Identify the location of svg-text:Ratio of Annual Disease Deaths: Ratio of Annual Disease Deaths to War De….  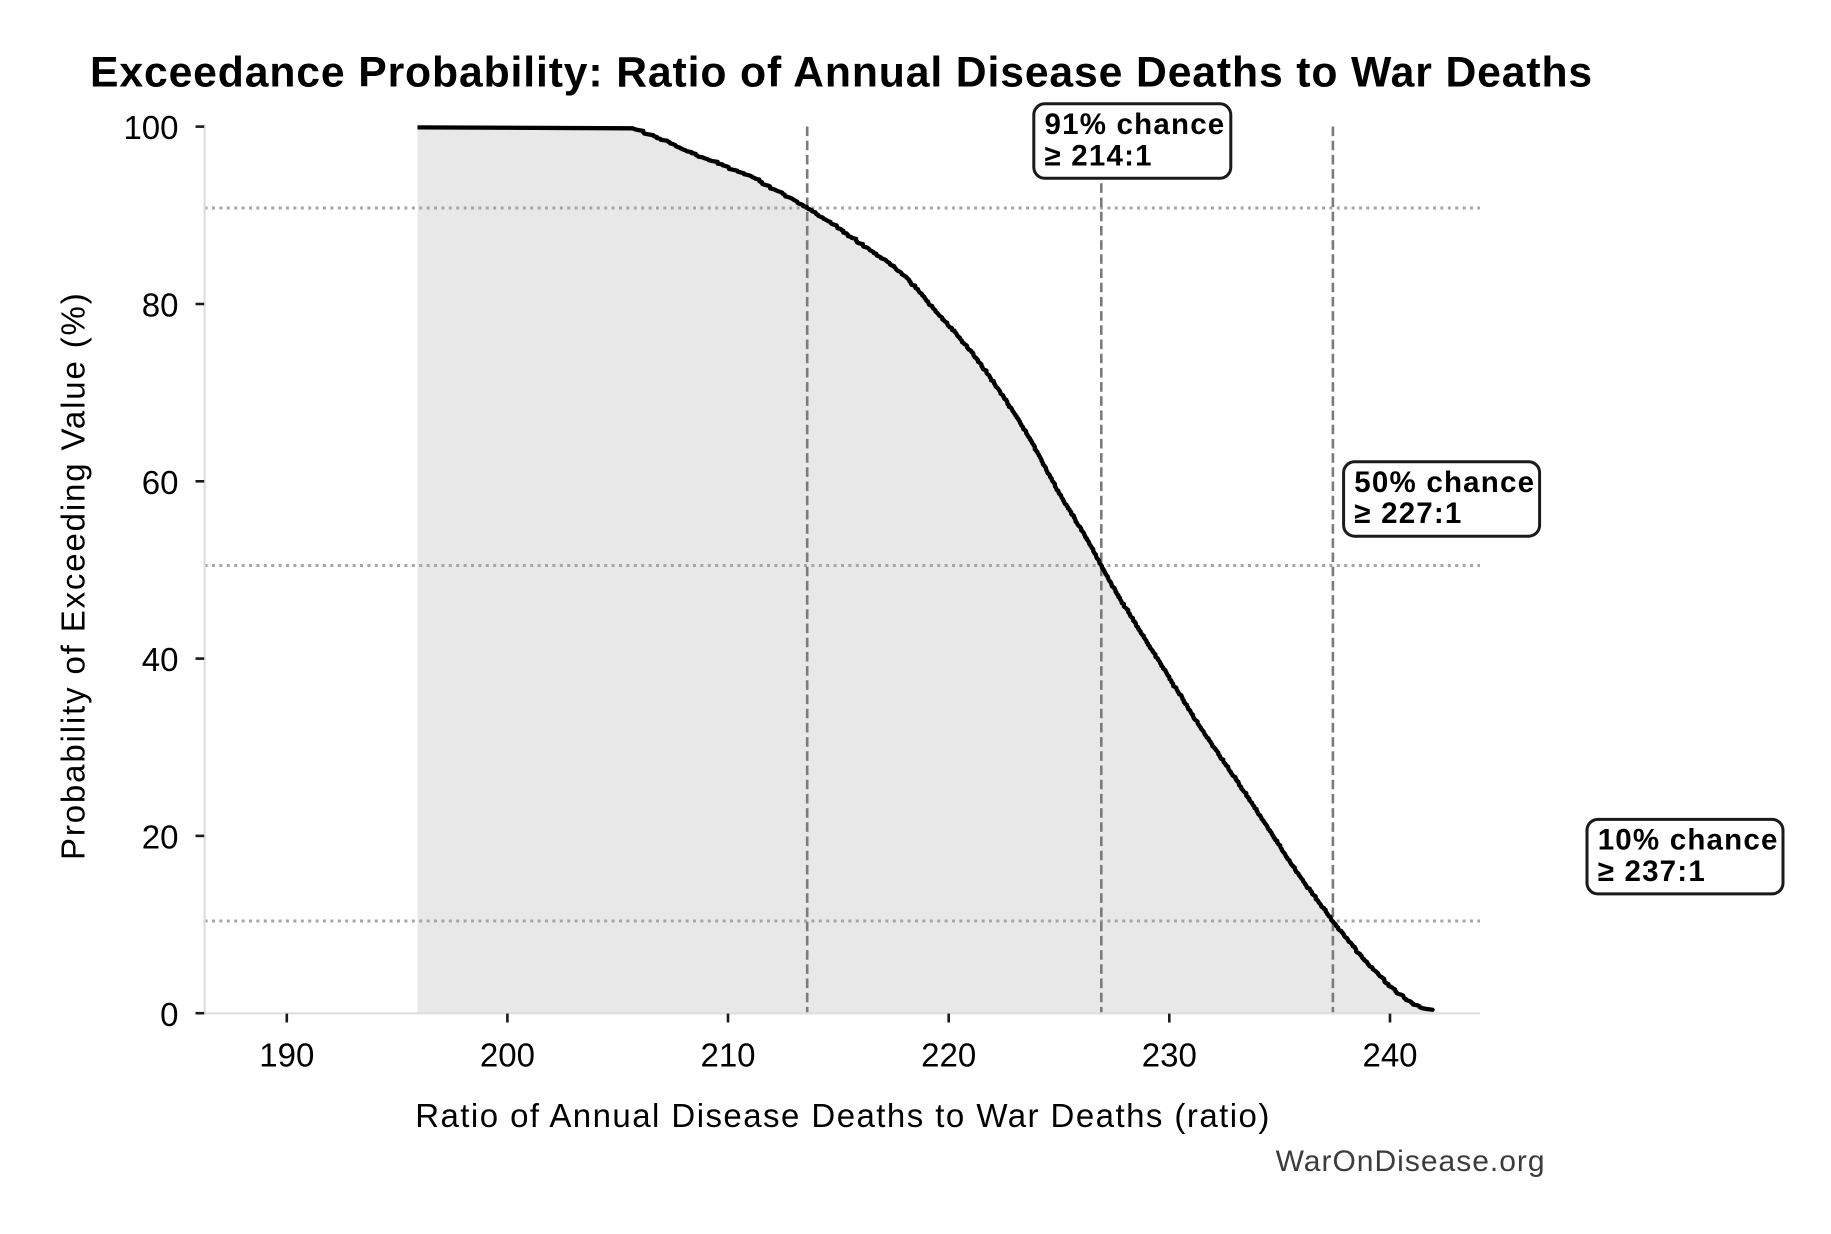
(843, 1115).